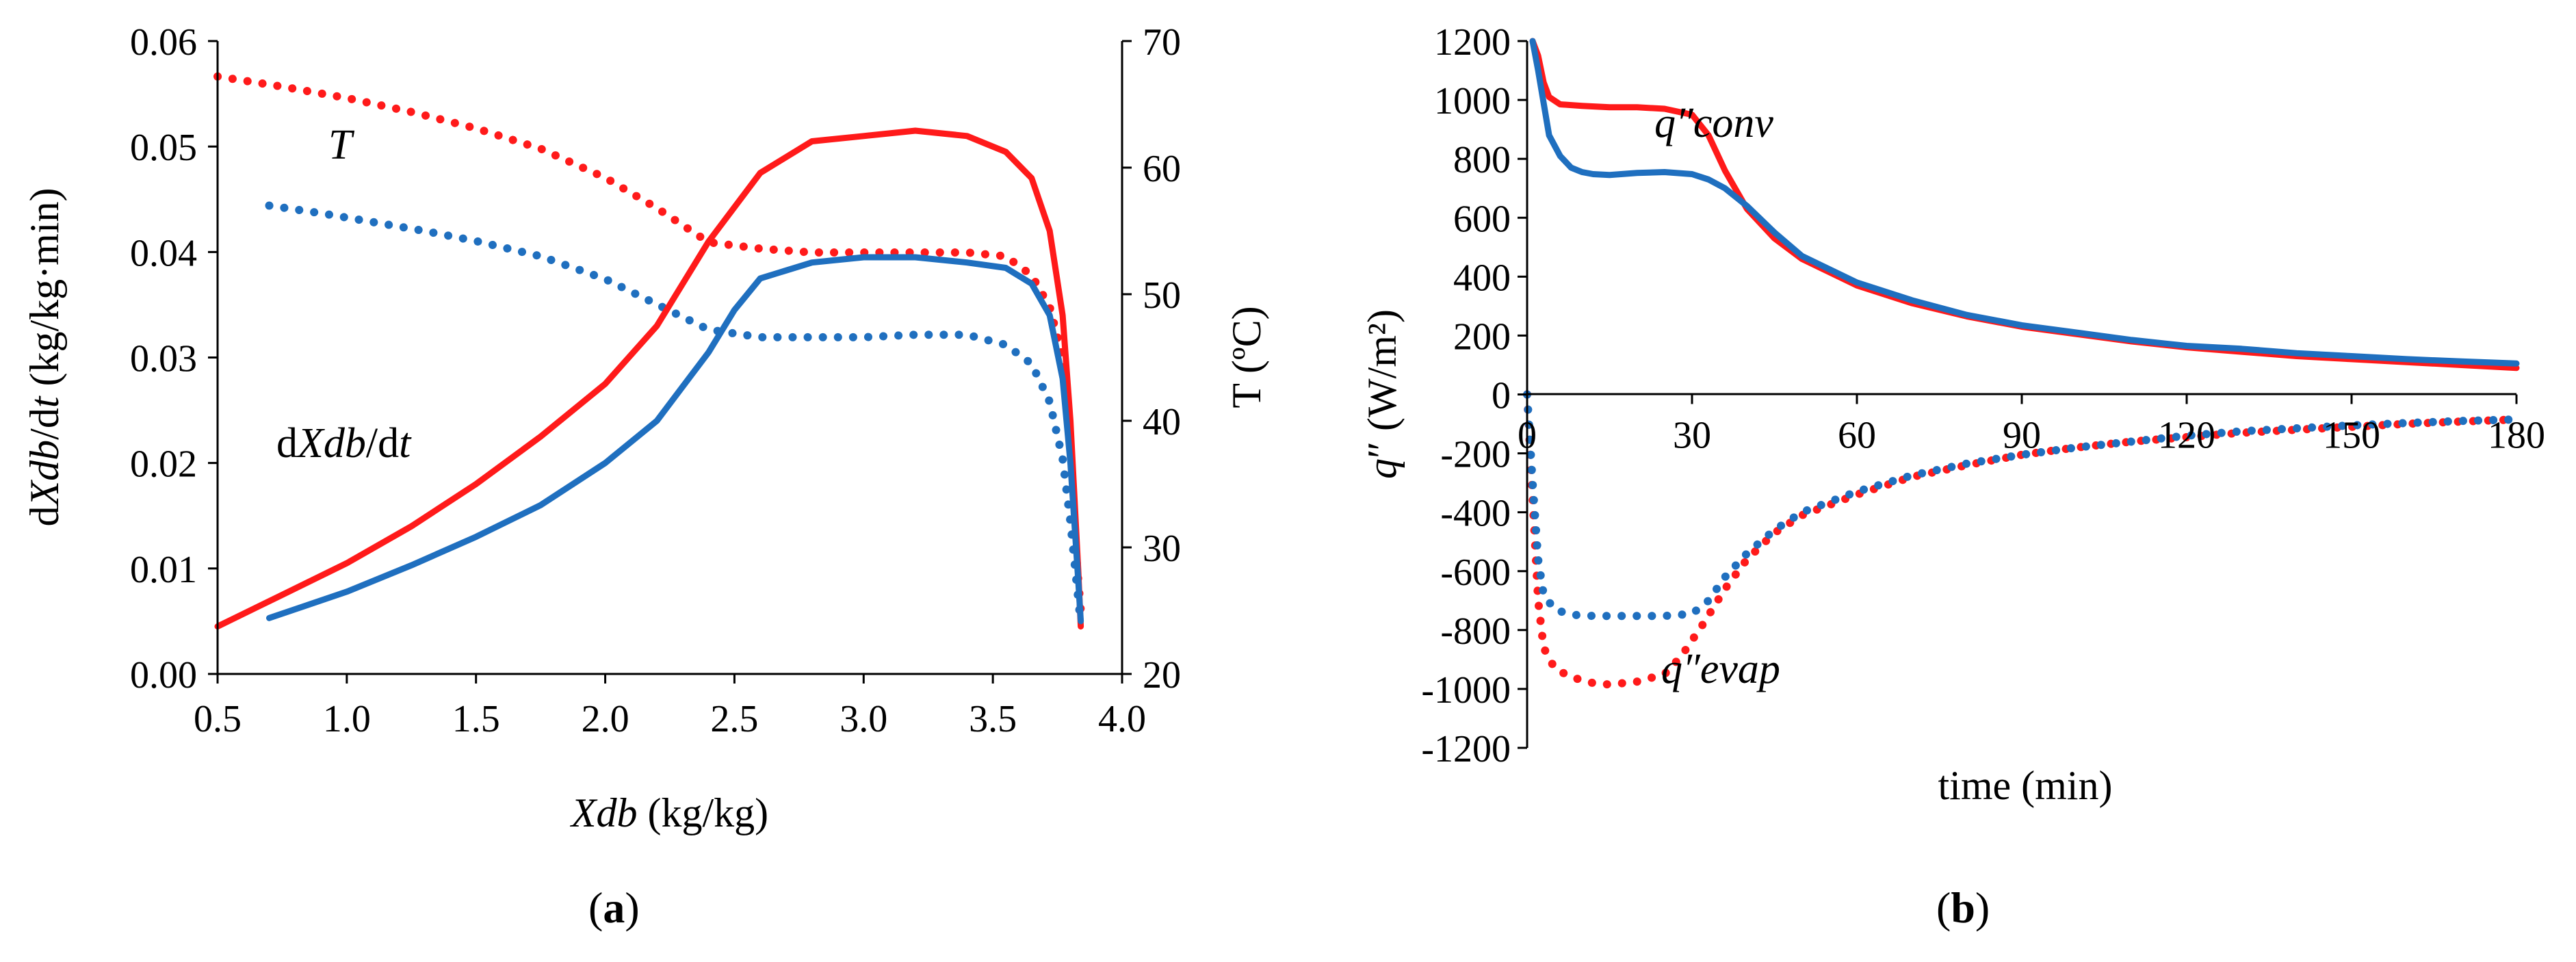 Image resolution: width=2576 pixels, height=962 pixels. I want to click on panel-a-annotation-T: T, so click(341, 145).